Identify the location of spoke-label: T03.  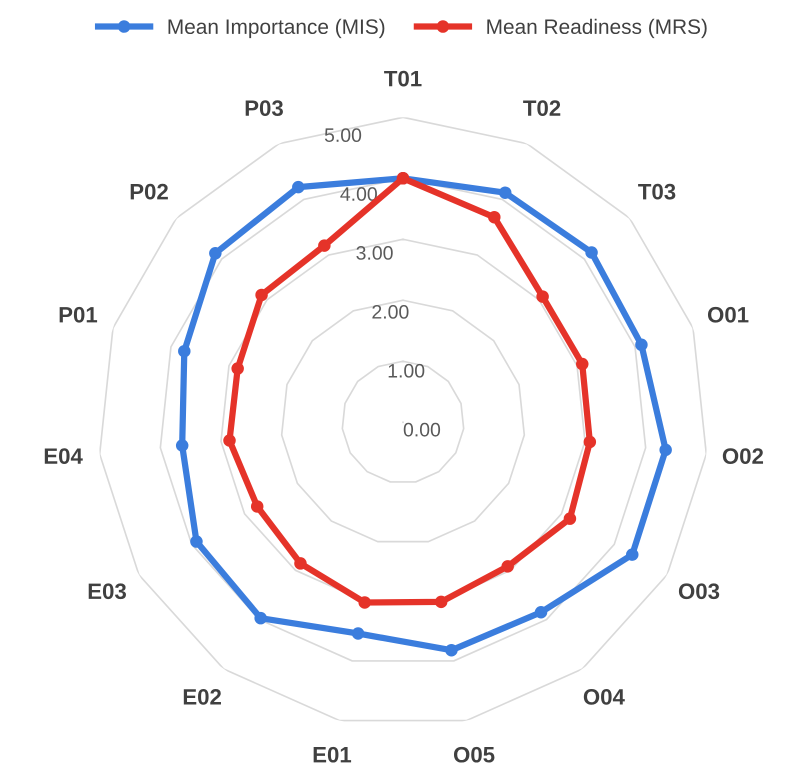
(657, 192).